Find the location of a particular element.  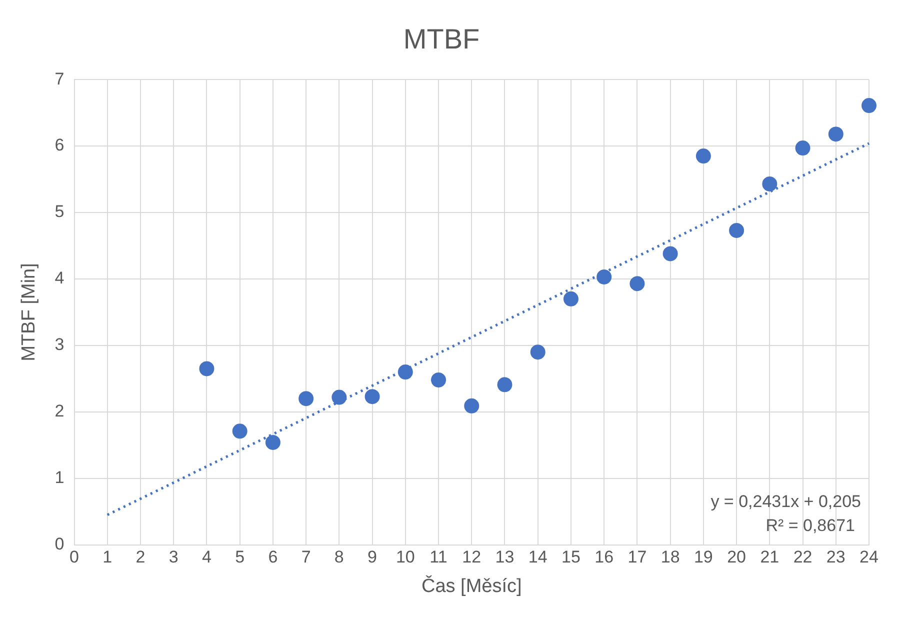

annotation: y = 0,2431x + 0,205 is located at coordinates (785, 501).